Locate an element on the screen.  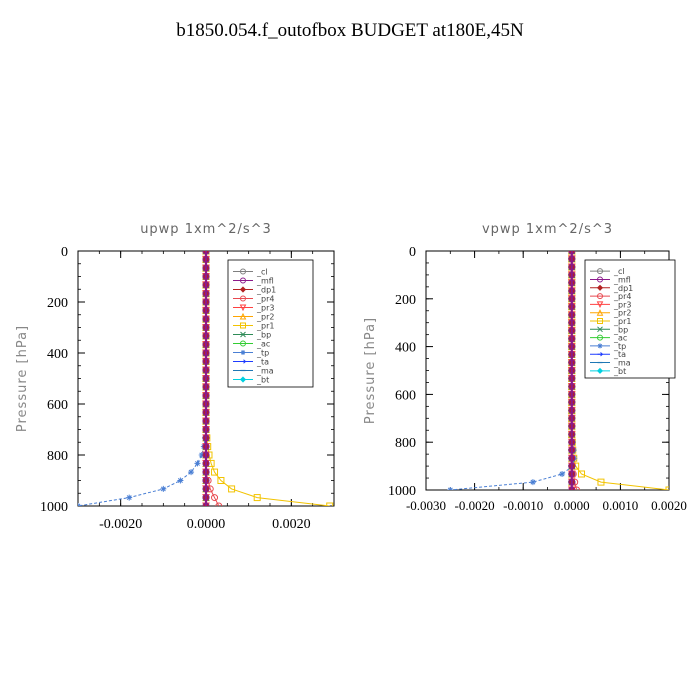
legend-label: _bt is located at coordinates (262, 380).